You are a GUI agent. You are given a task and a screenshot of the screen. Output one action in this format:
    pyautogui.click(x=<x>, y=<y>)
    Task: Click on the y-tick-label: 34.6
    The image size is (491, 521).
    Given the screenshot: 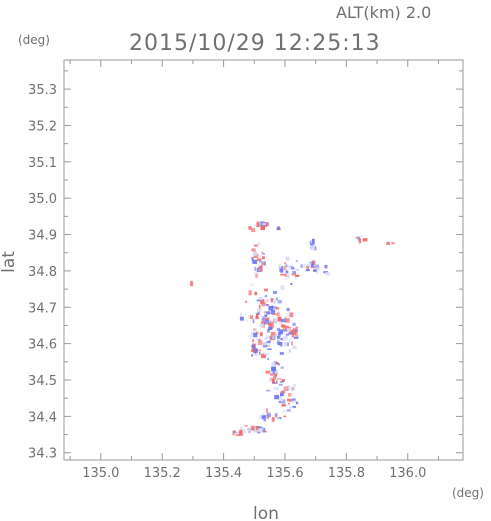 What is the action you would take?
    pyautogui.click(x=42, y=345)
    